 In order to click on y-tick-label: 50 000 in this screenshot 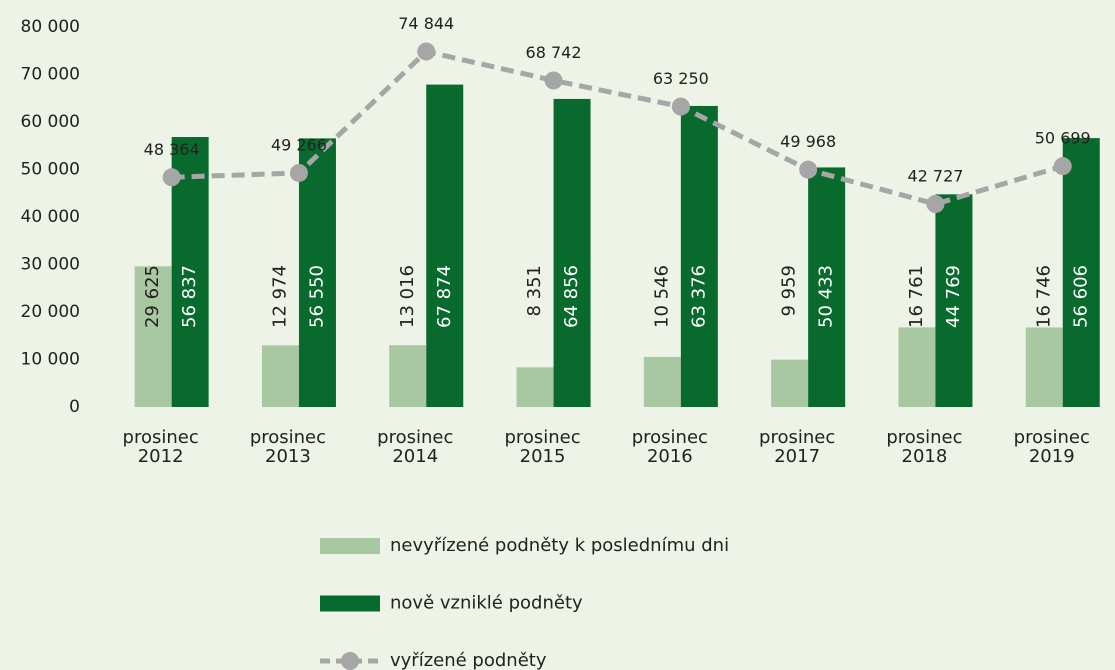, I will do `click(50, 170)`.